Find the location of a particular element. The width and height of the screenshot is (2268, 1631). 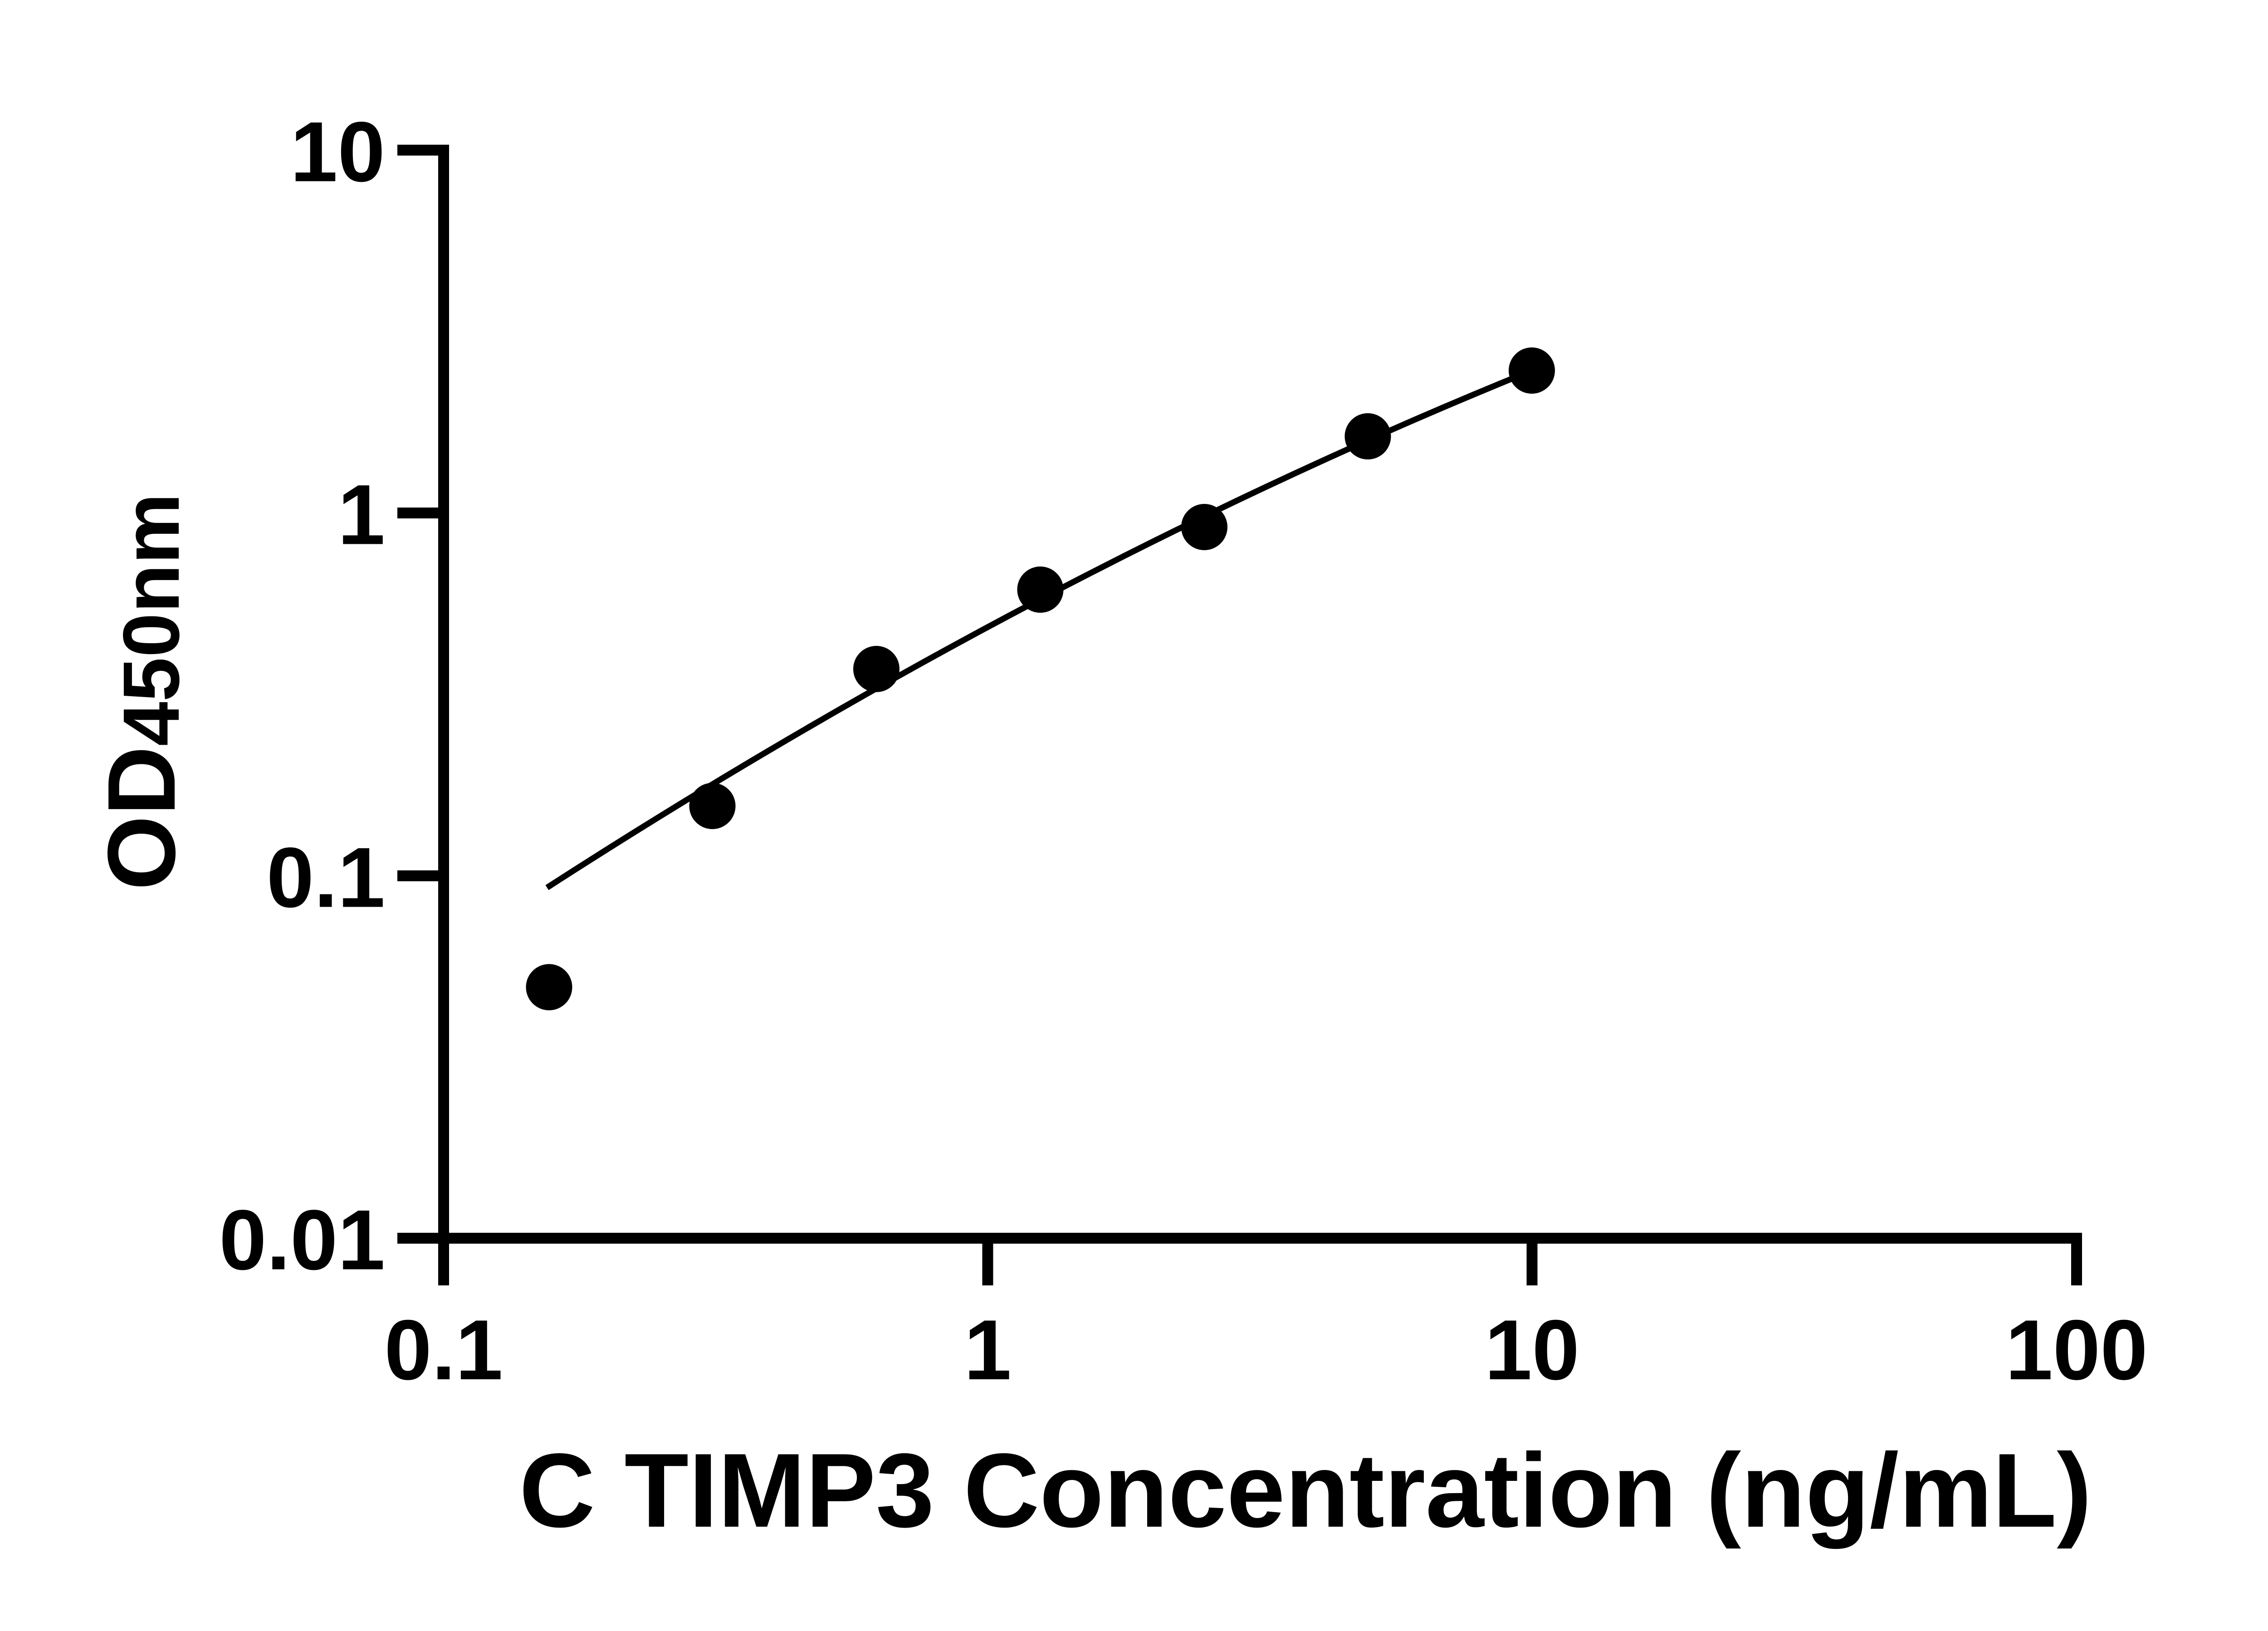

svg-text: C TIMP3 Concentration (ng/mL) is located at coordinates (1306, 1491).